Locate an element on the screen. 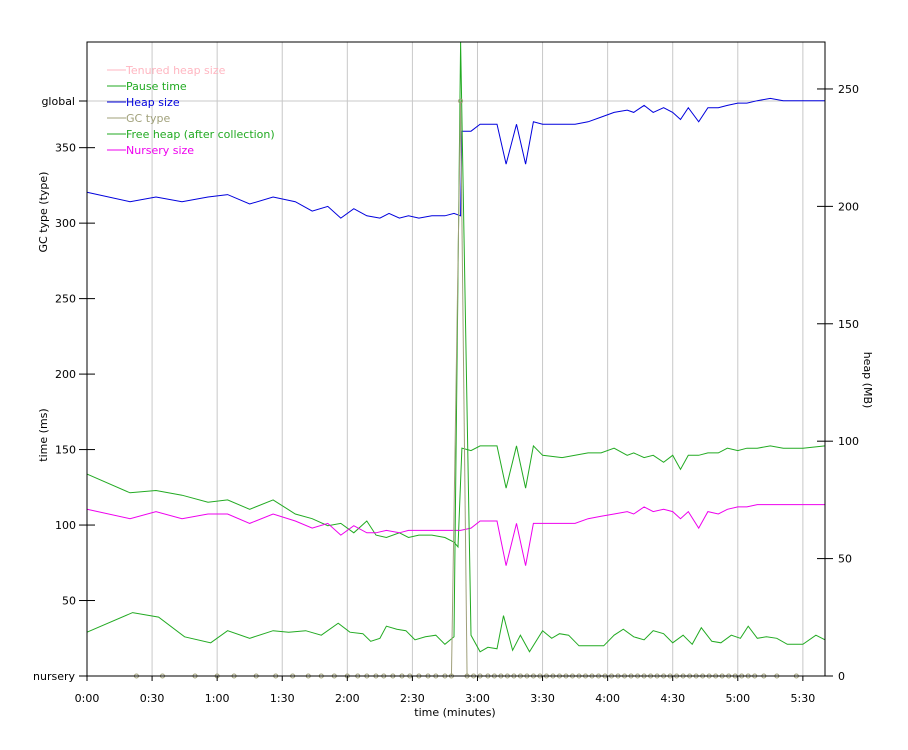 This screenshot has height=750, width=908. x-tick-label: 5:00 is located at coordinates (737, 698).